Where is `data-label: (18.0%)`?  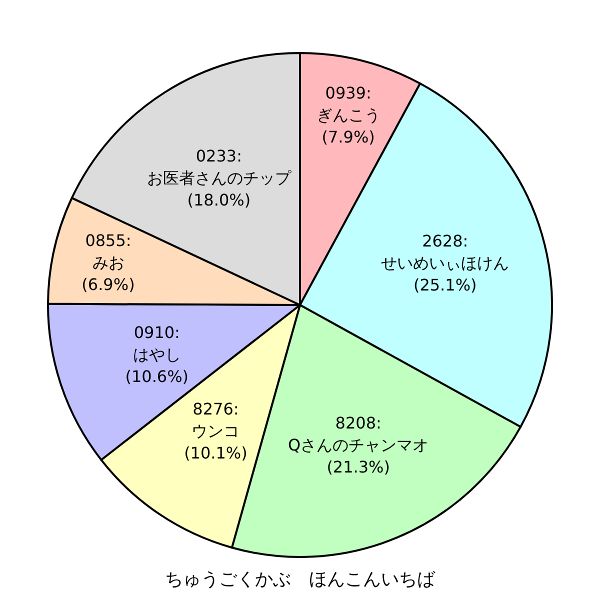
data-label: (18.0%) is located at coordinates (219, 200).